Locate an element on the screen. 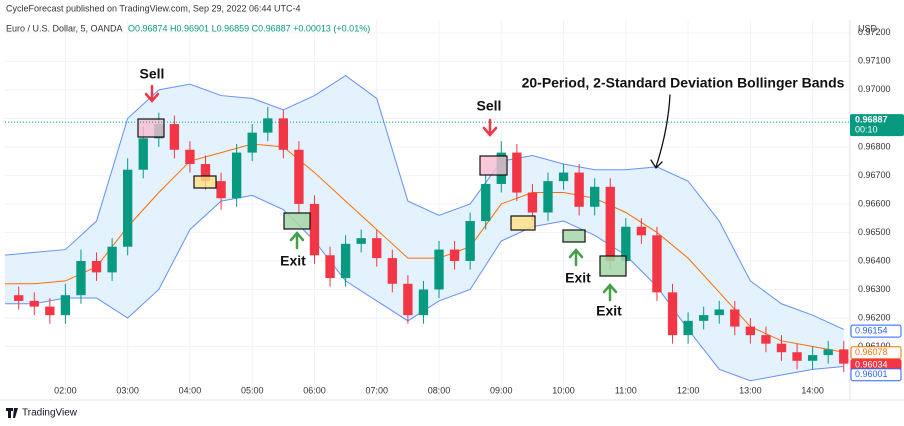  price-tag-label: 0.96154 is located at coordinates (871, 330).